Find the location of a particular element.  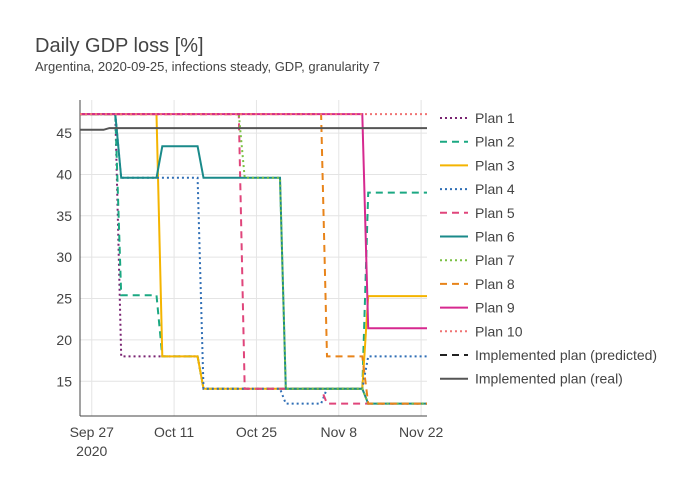

legend-label: Implemented plan (predicted) is located at coordinates (566, 355).